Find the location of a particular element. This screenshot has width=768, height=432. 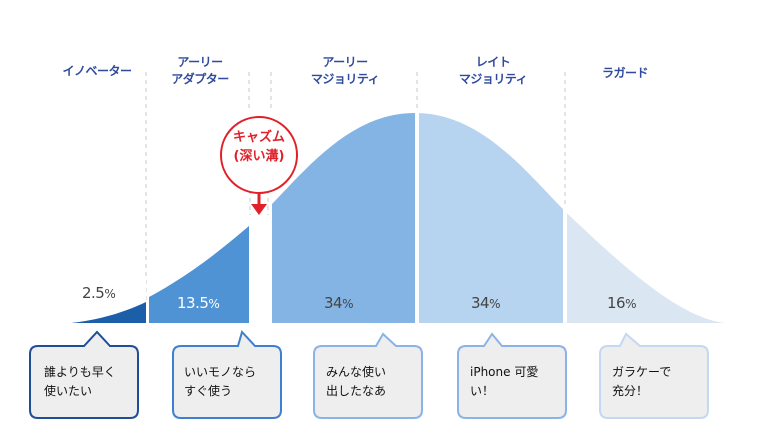

category-label-early-adopters: アーリー アダプター is located at coordinates (200, 71).